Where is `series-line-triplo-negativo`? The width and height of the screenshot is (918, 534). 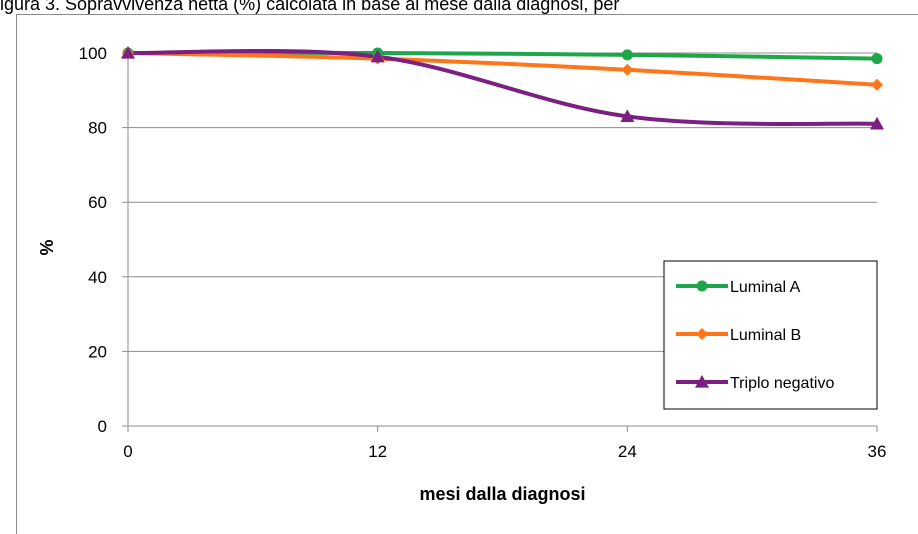
series-line-triplo-negativo is located at coordinates (502, 87).